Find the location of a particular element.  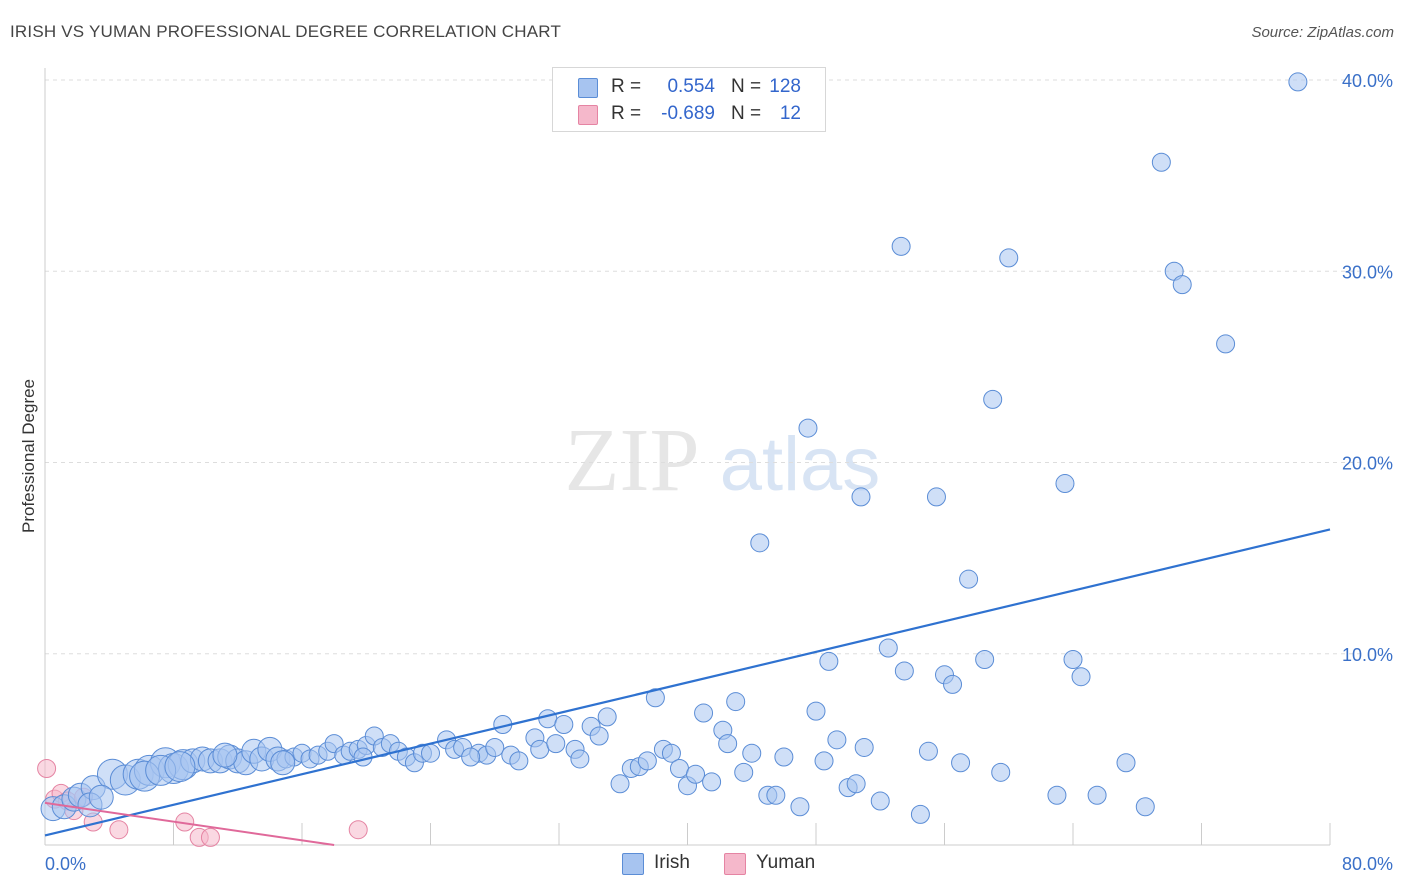

n-value-irish: 128 is located at coordinates (785, 86).